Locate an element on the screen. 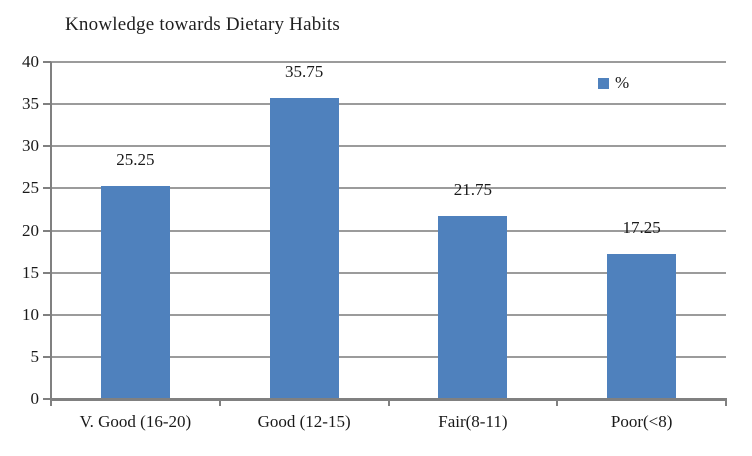 This screenshot has height=456, width=752. y-axis-label: 40 is located at coordinates (30, 61).